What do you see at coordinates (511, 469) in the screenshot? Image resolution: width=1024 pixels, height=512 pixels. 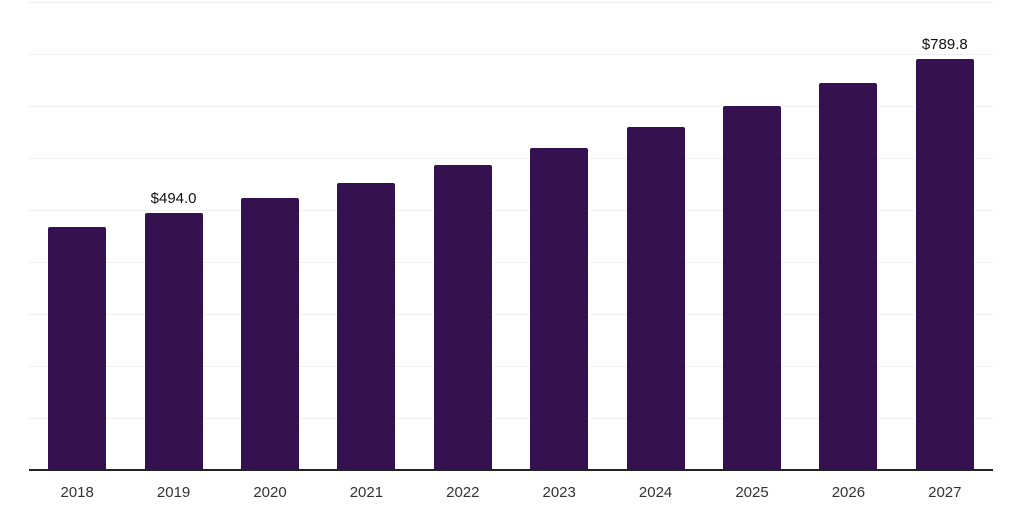 I see `x-axis-line` at bounding box center [511, 469].